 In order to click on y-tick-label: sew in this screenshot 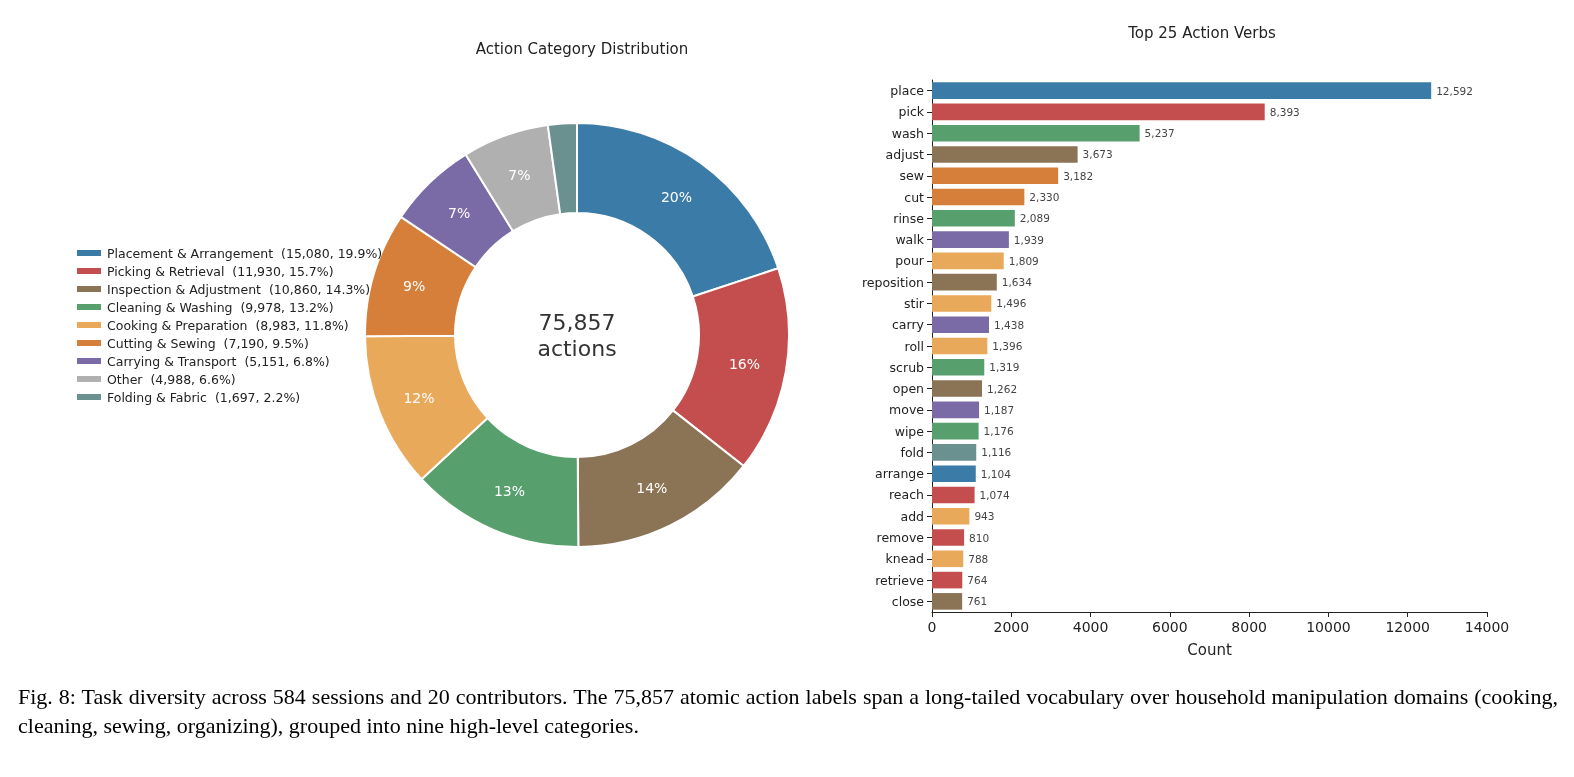, I will do `click(911, 176)`.